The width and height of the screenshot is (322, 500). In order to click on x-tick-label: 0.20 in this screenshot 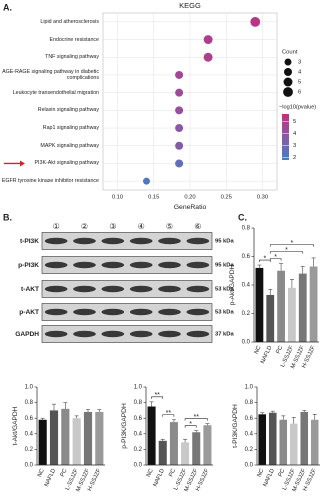, I will do `click(189, 198)`.